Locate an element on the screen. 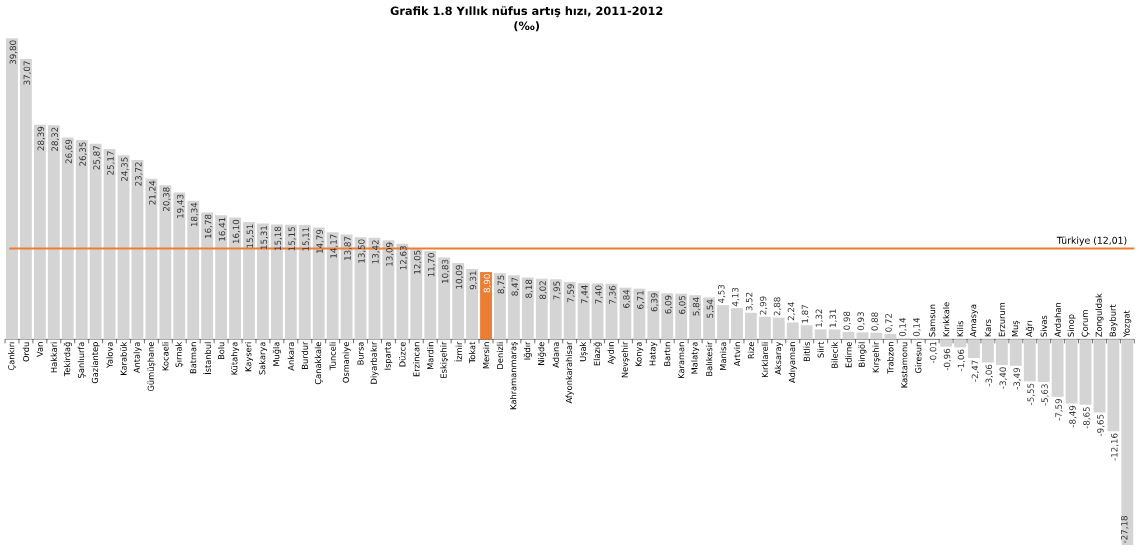  data-label: 7,95 is located at coordinates (557, 290).